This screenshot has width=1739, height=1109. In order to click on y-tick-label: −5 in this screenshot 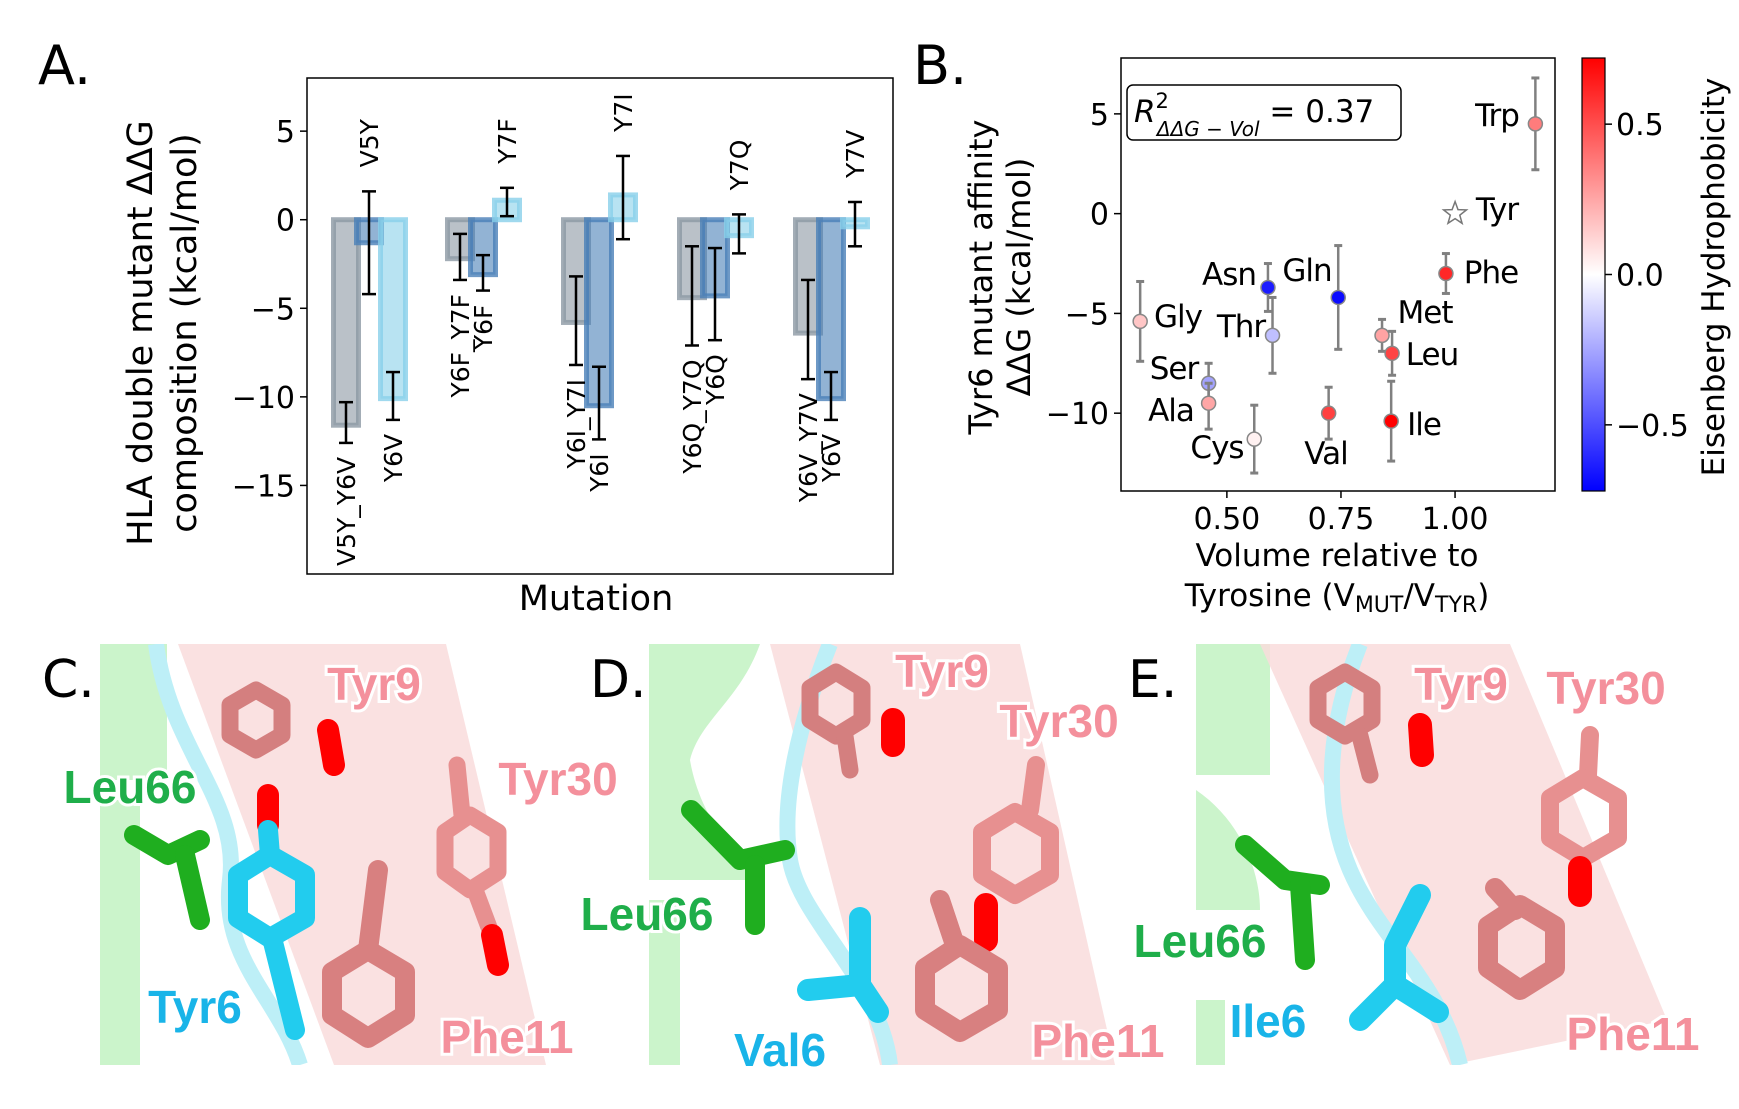, I will do `click(273, 309)`.